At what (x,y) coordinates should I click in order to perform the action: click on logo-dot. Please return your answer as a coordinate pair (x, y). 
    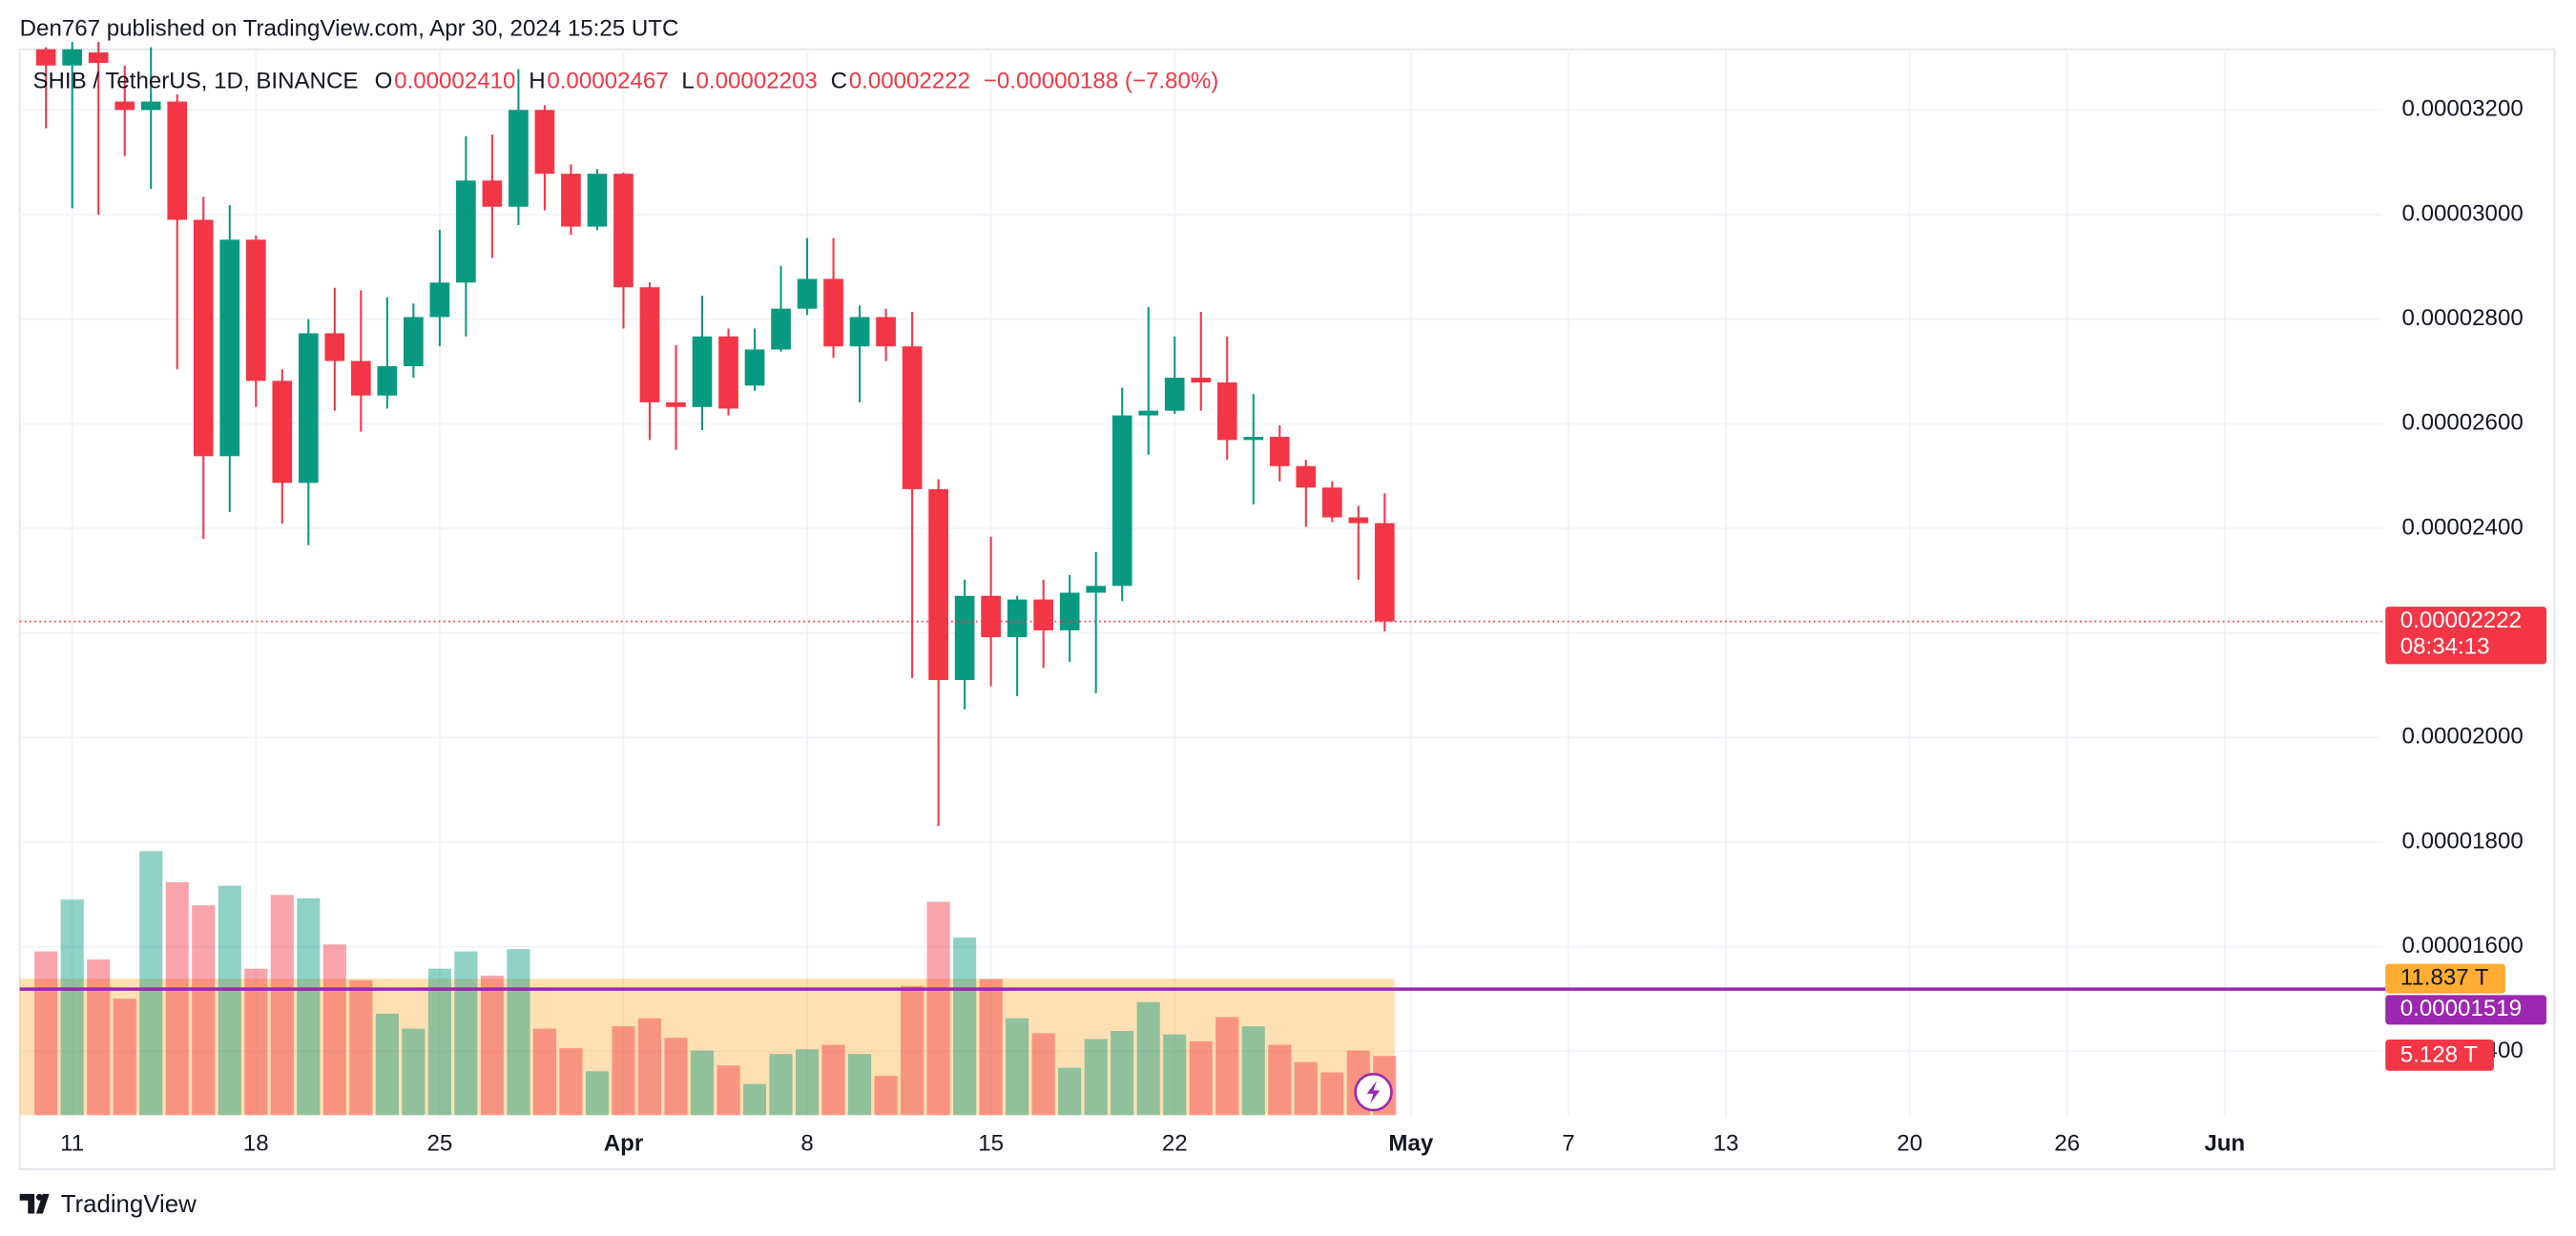
    Looking at the image, I should click on (39, 1197).